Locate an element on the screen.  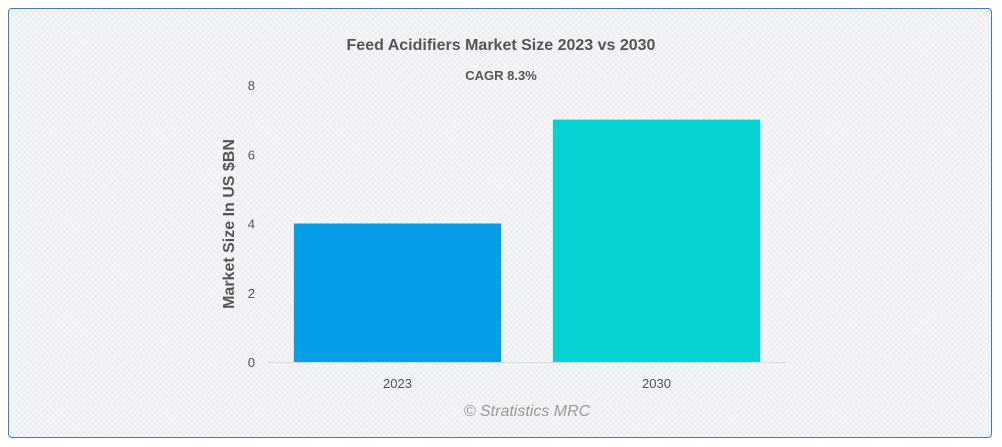
bar-2023 is located at coordinates (397, 292).